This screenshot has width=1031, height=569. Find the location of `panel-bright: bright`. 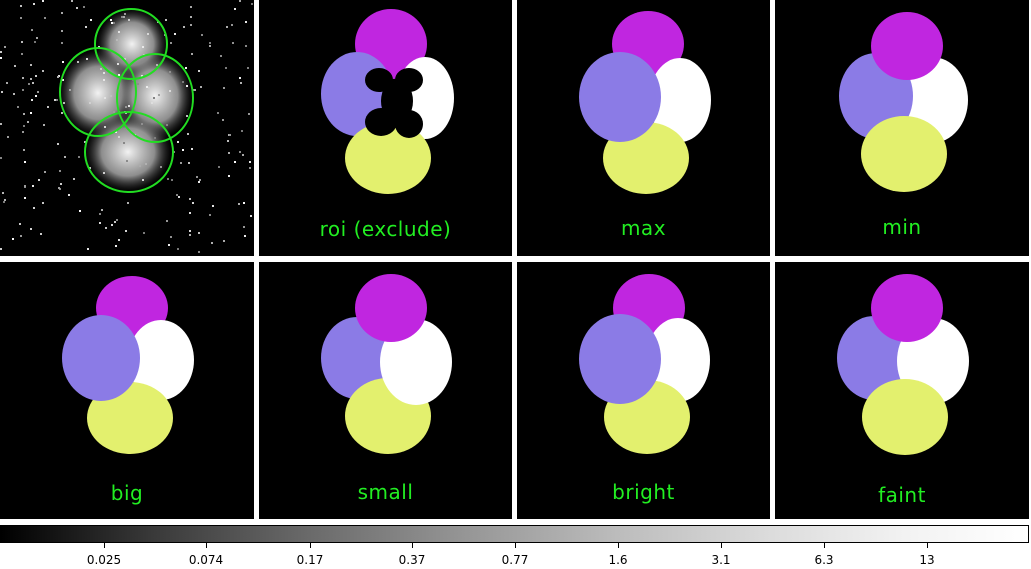

panel-bright: bright is located at coordinates (643, 390).